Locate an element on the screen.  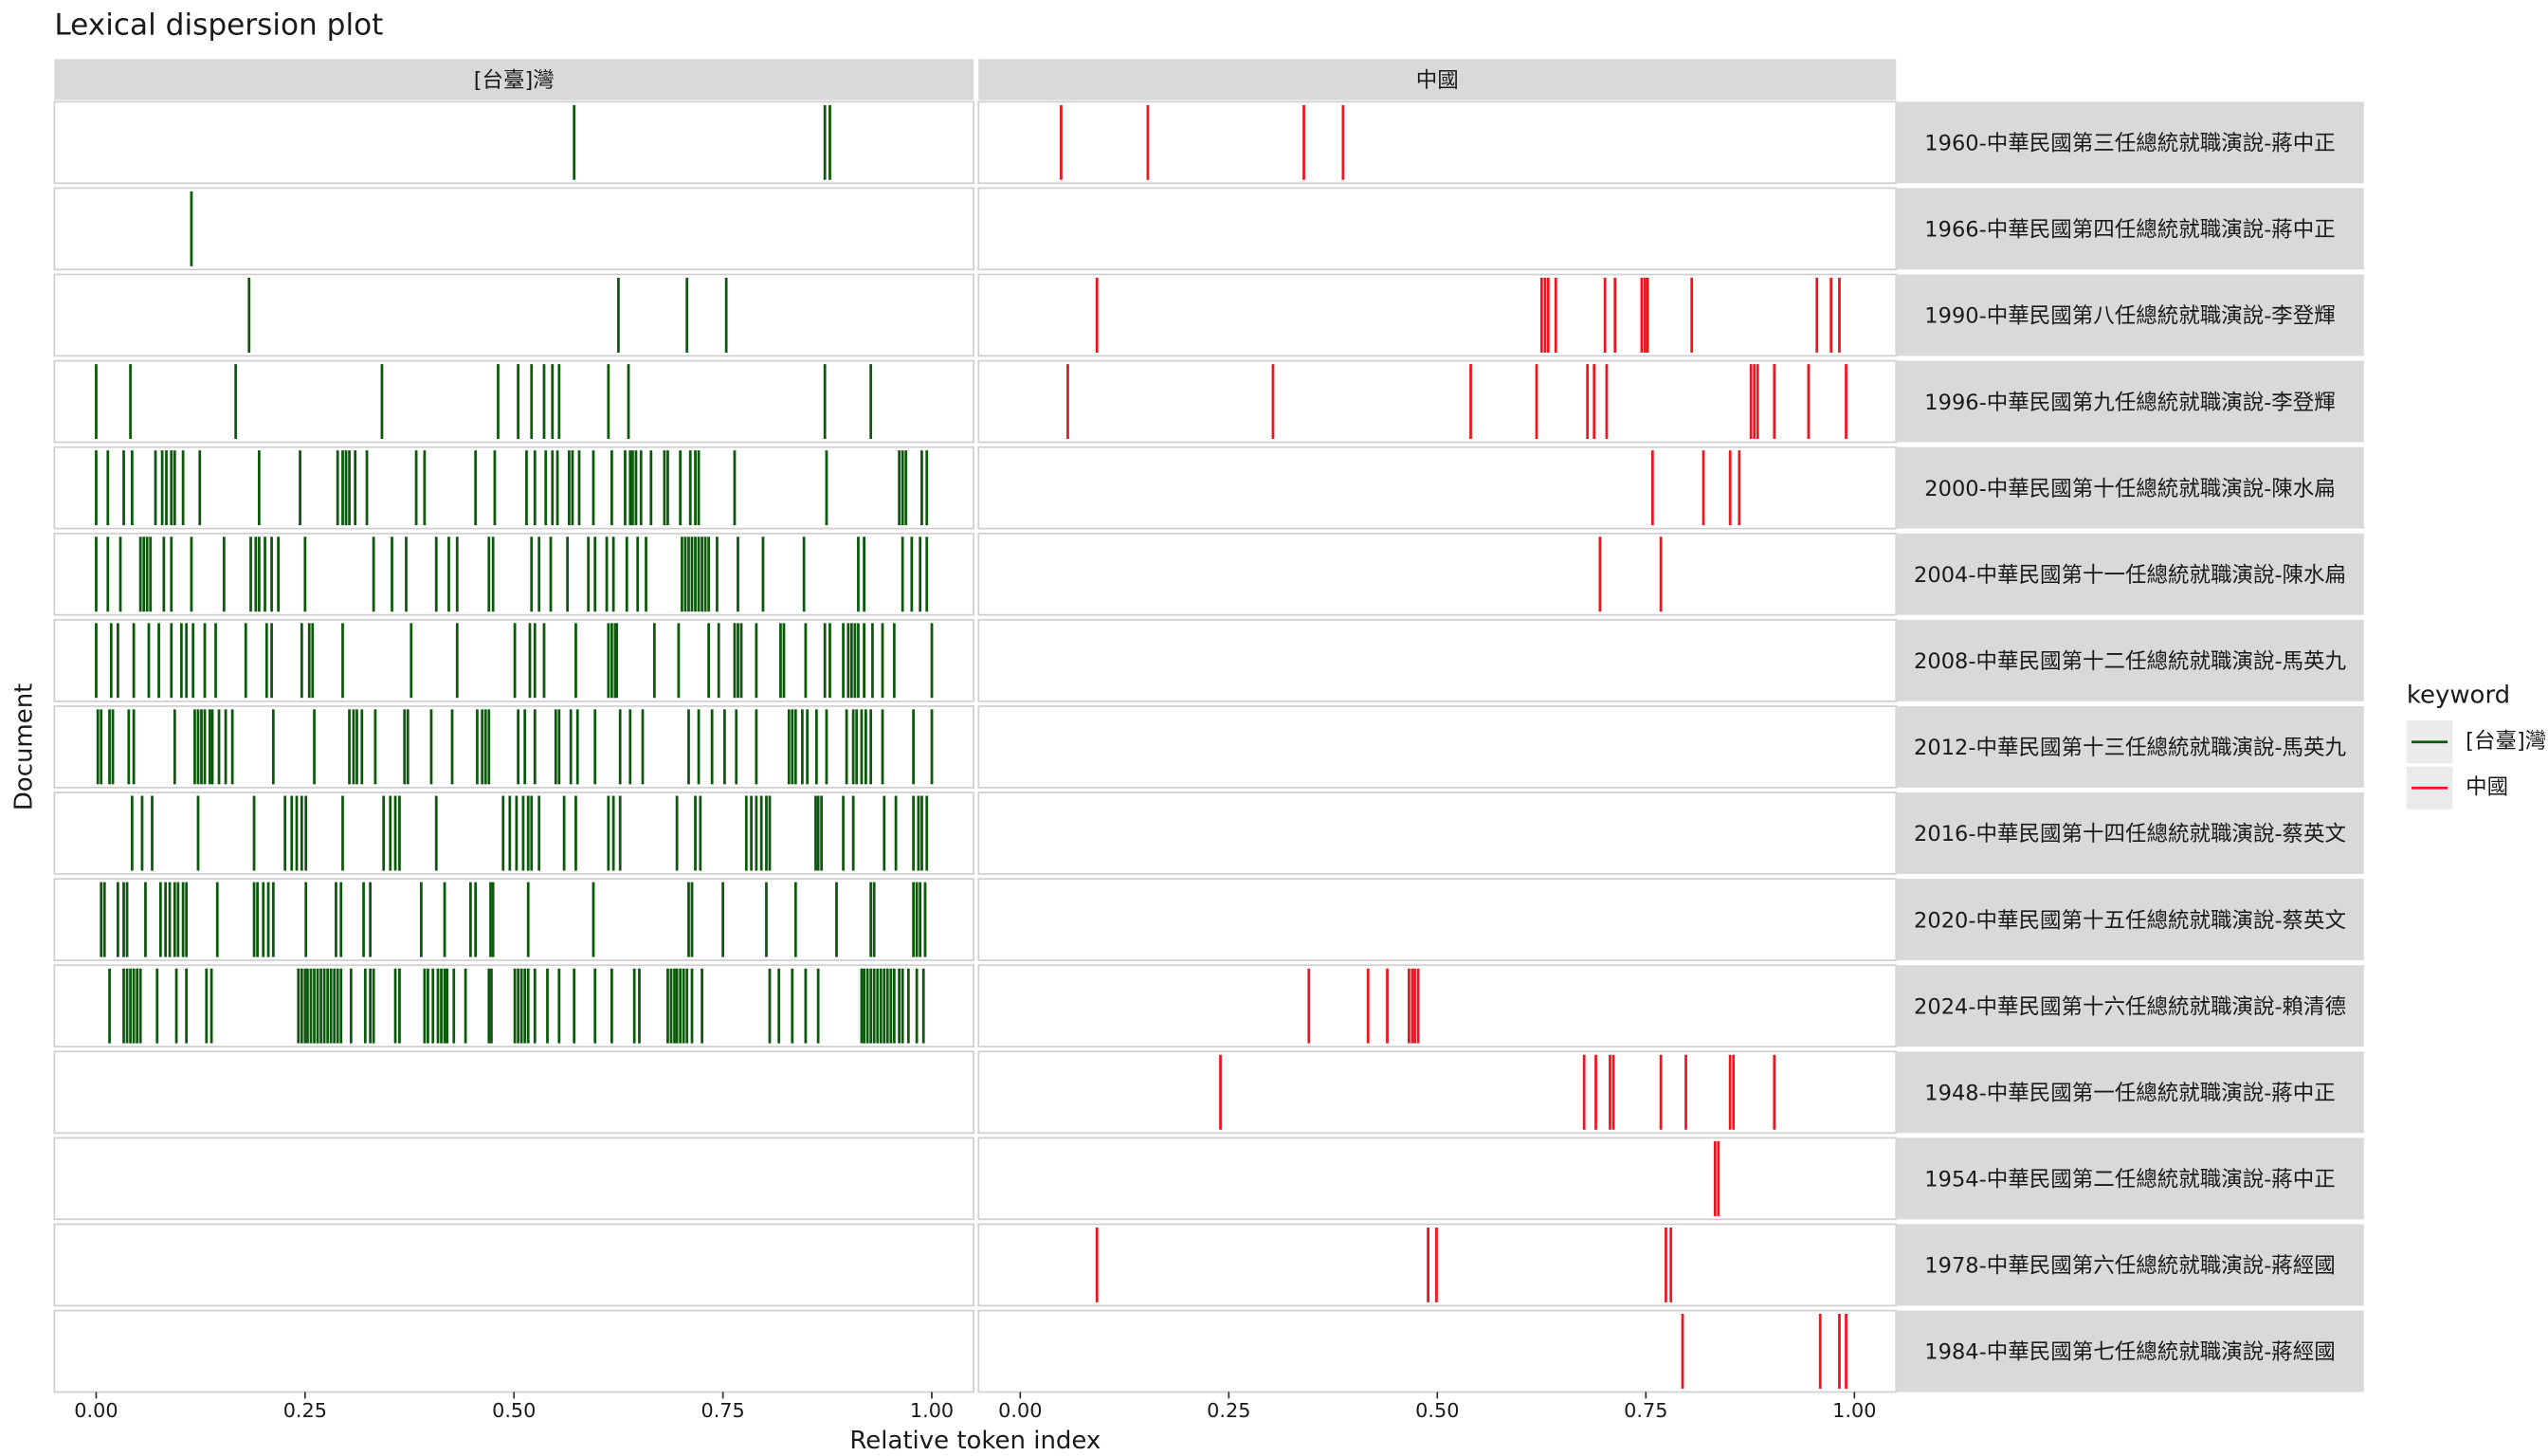
row-label: 1990-中華民國第八任總統就職演說-李登輝 is located at coordinates (2130, 316).